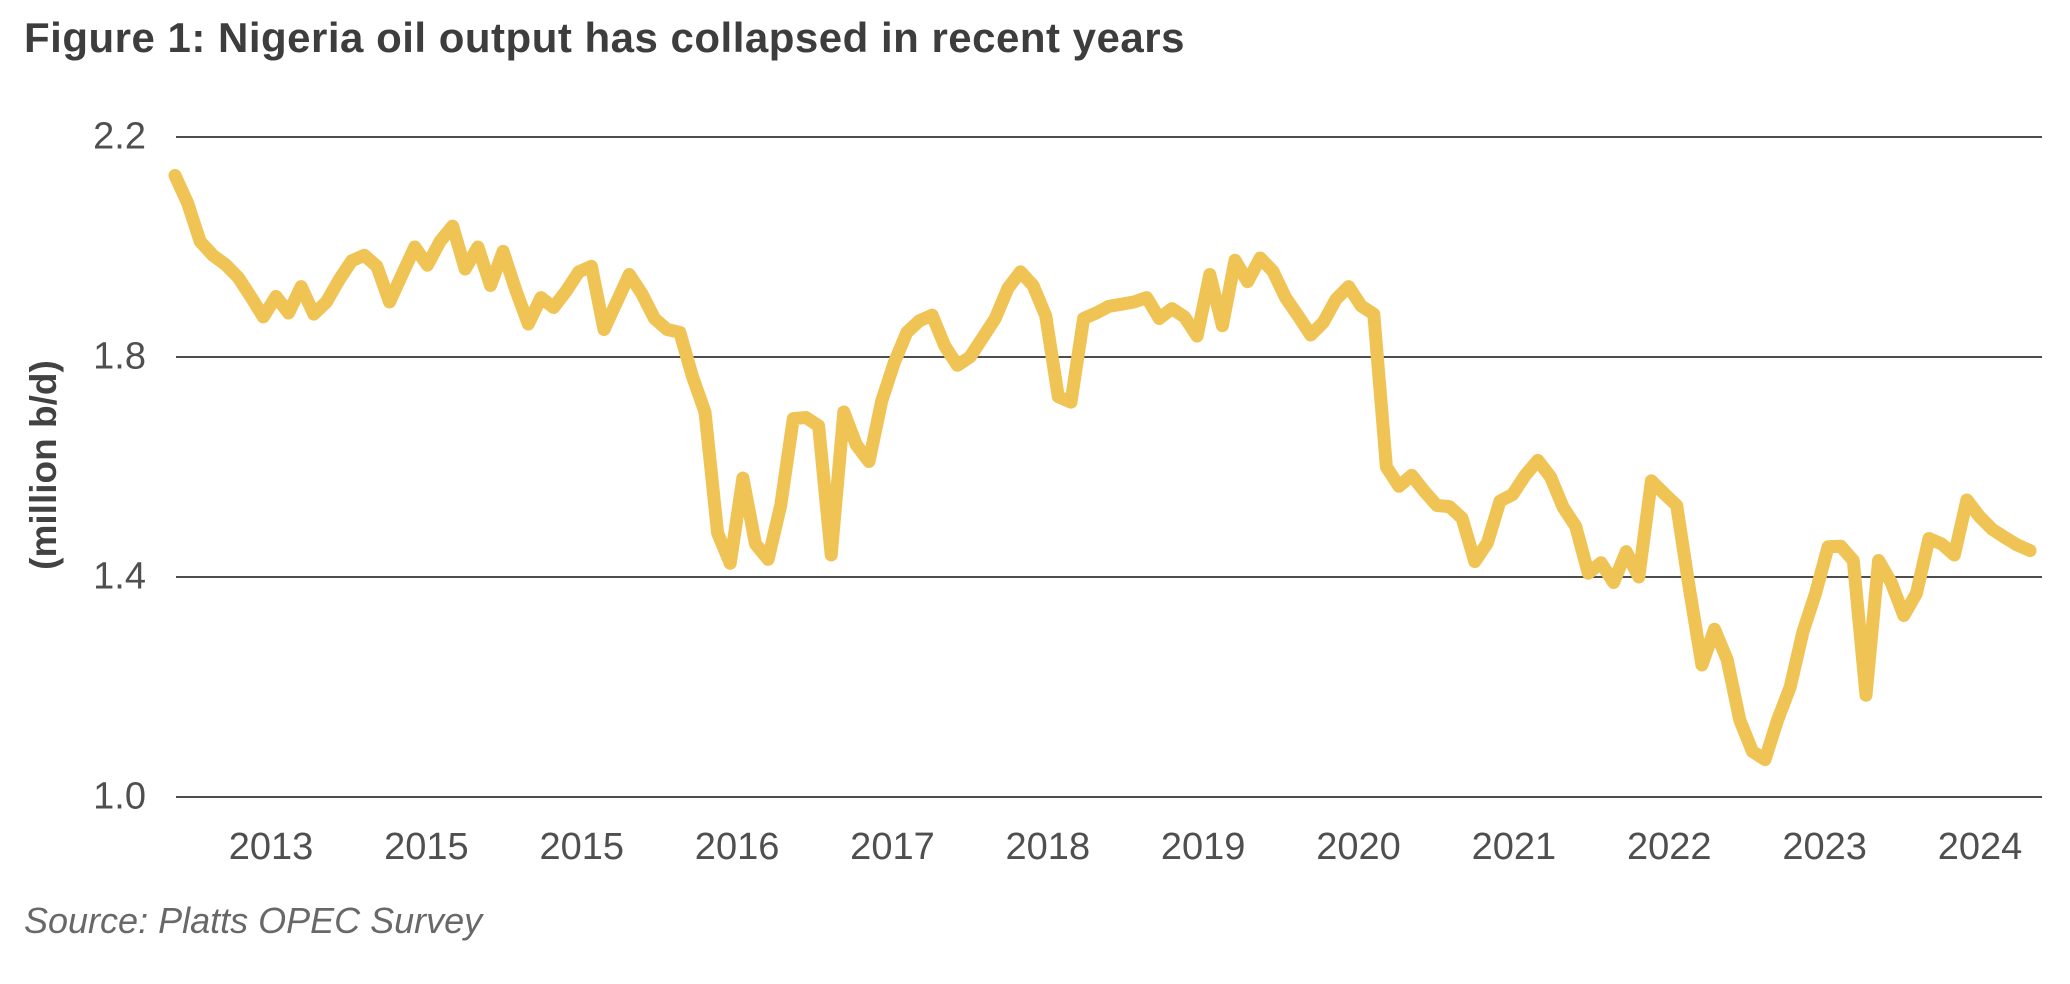 This screenshot has height=984, width=2070. I want to click on y-axis-title: (million b/d), so click(43, 465).